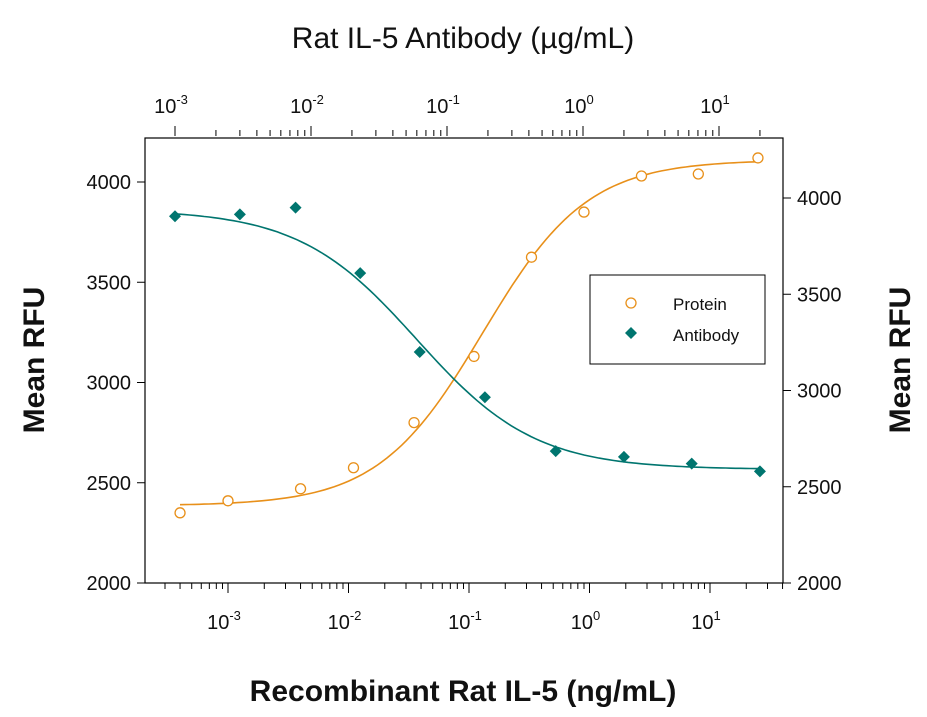 Image resolution: width=927 pixels, height=717 pixels. Describe the element at coordinates (819, 584) in the screenshot. I see `right-y-tick-label: 2000` at that location.